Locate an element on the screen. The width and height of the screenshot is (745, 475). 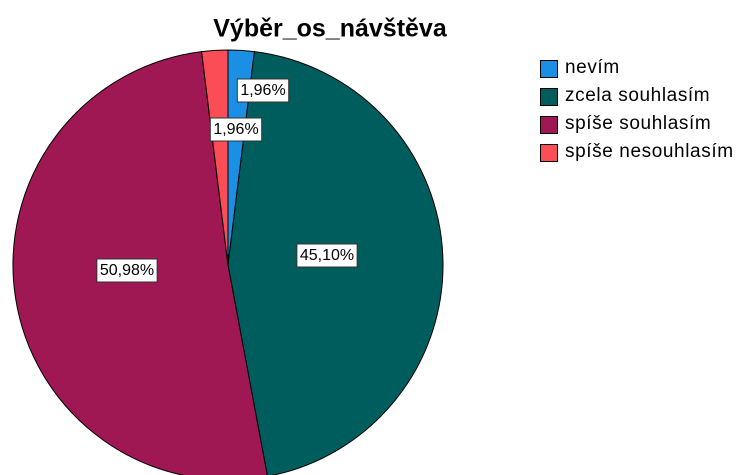
pie-slice is located at coordinates (215, 157).